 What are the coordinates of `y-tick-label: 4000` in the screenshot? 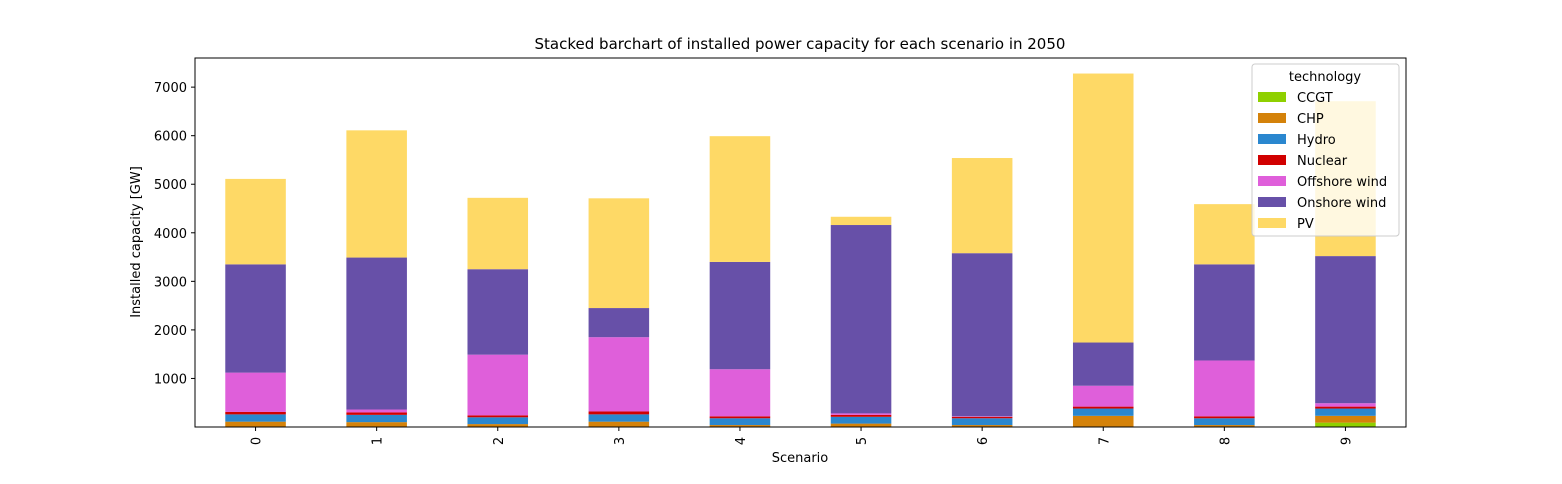 It's located at (170, 234).